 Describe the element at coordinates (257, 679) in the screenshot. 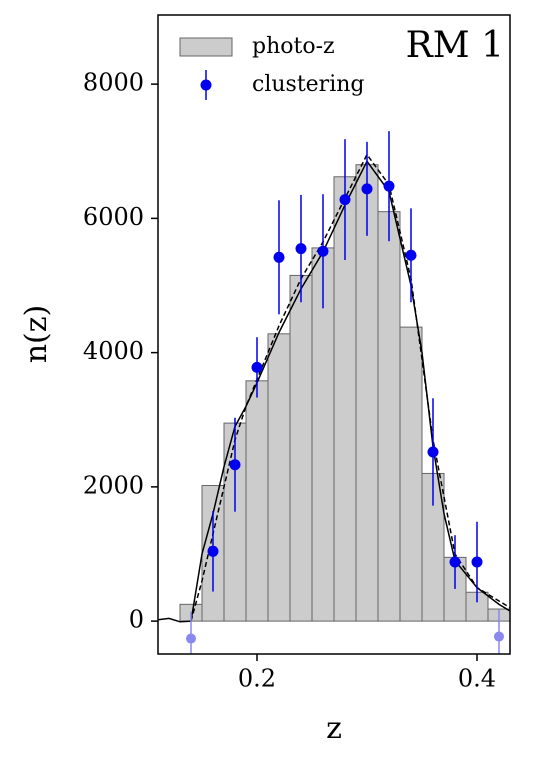

I see `x-tick-label: 0.2` at that location.